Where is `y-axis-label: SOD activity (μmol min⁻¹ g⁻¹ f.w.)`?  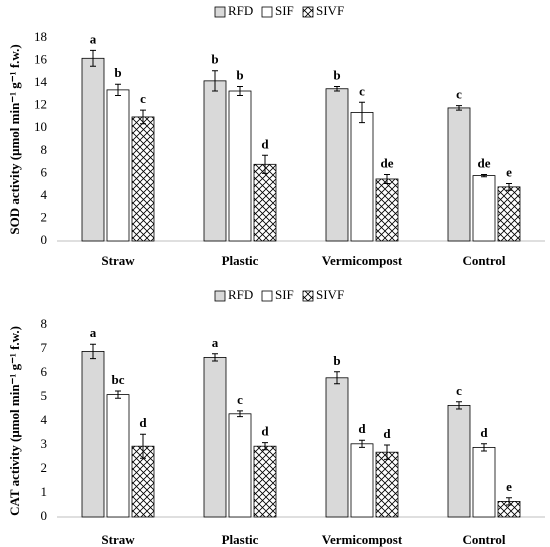
y-axis-label: SOD activity (μmol min⁻¹ g⁻¹ f.w.) is located at coordinates (14, 139).